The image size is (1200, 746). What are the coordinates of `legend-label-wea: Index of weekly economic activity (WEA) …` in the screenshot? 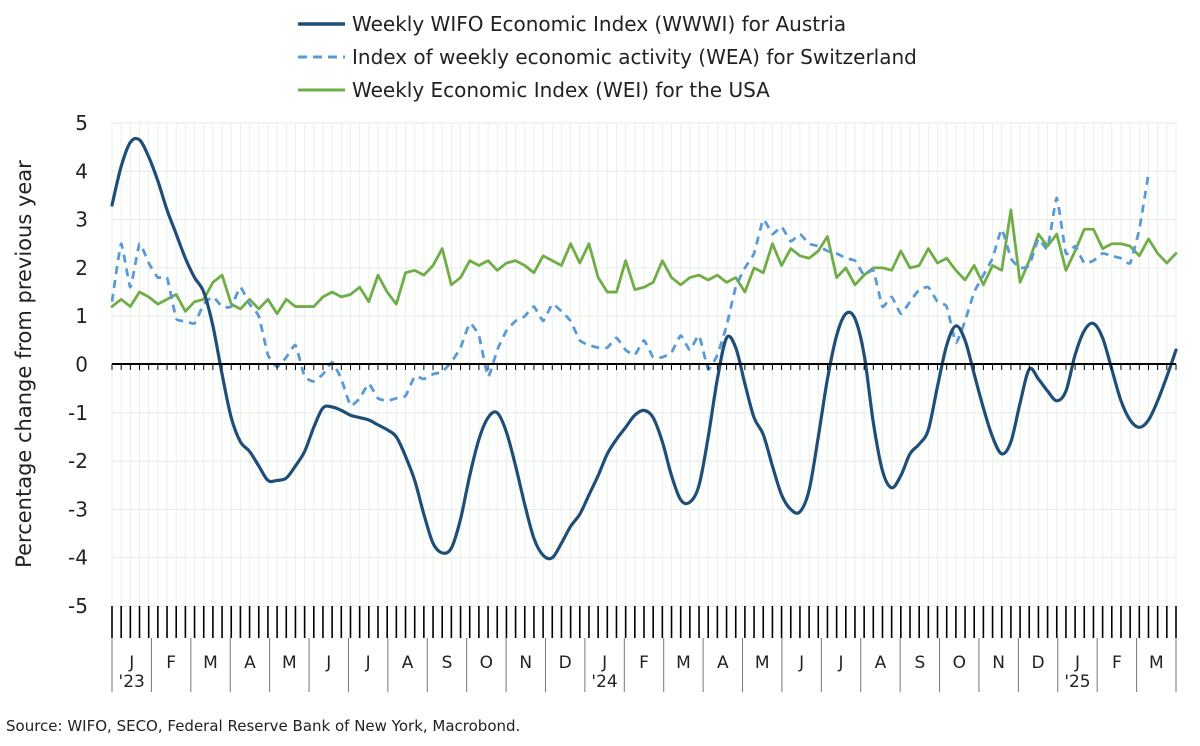 It's located at (634, 57).